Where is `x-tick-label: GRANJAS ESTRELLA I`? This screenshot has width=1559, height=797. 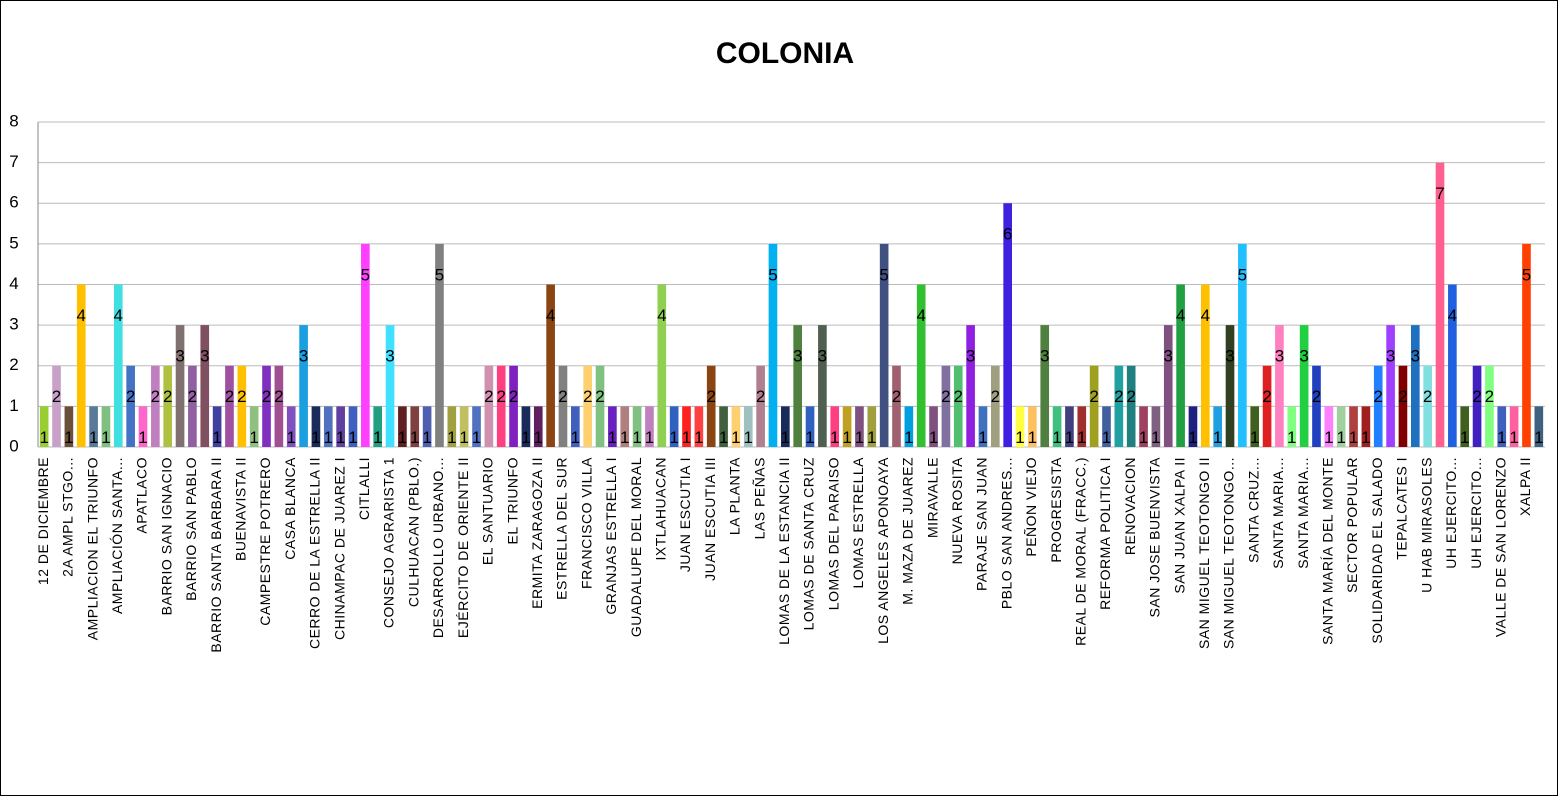 x-tick-label: GRANJAS ESTRELLA I is located at coordinates (611, 536).